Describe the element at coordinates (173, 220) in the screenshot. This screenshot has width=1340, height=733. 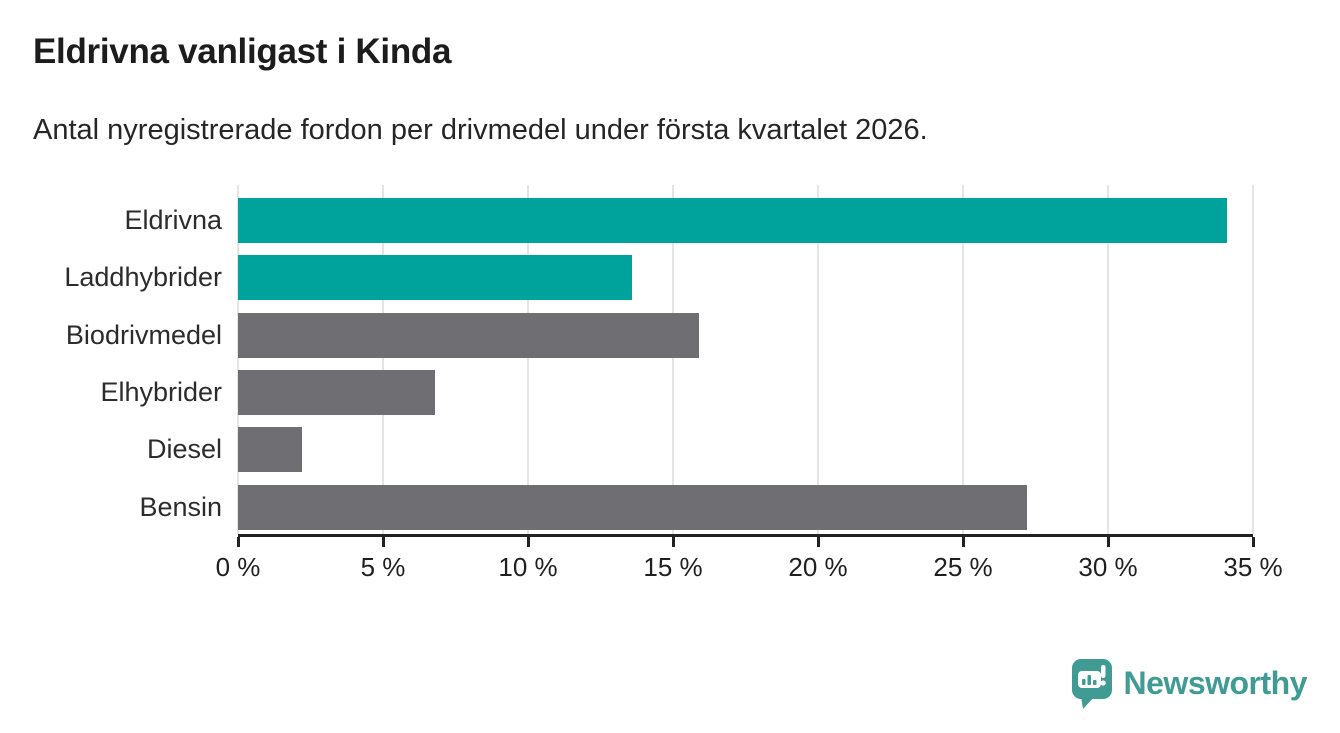
I see `category-label: Eldrivna` at that location.